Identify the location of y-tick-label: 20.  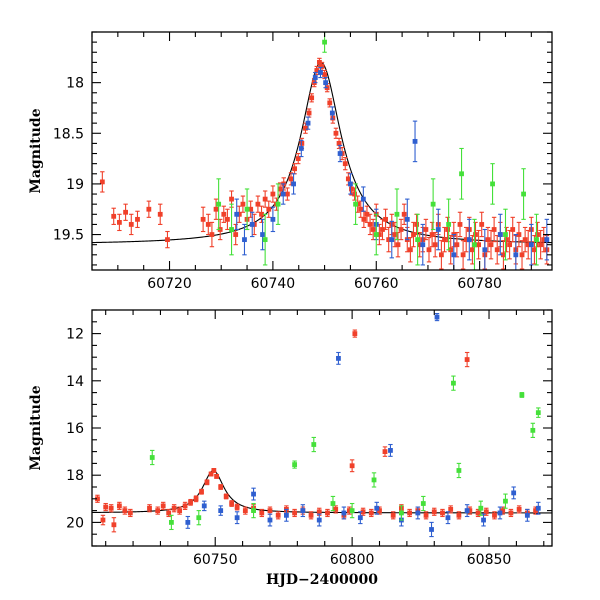
(75, 523).